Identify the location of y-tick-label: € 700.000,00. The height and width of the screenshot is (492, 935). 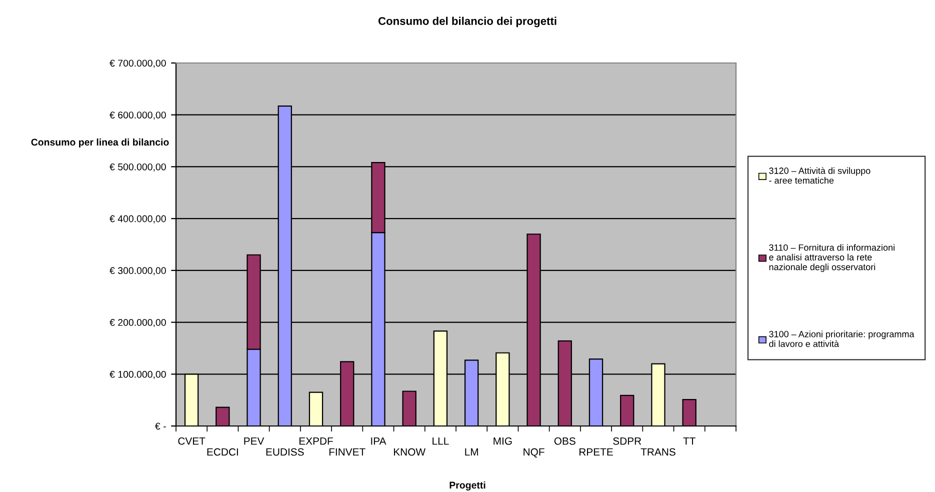
(138, 64).